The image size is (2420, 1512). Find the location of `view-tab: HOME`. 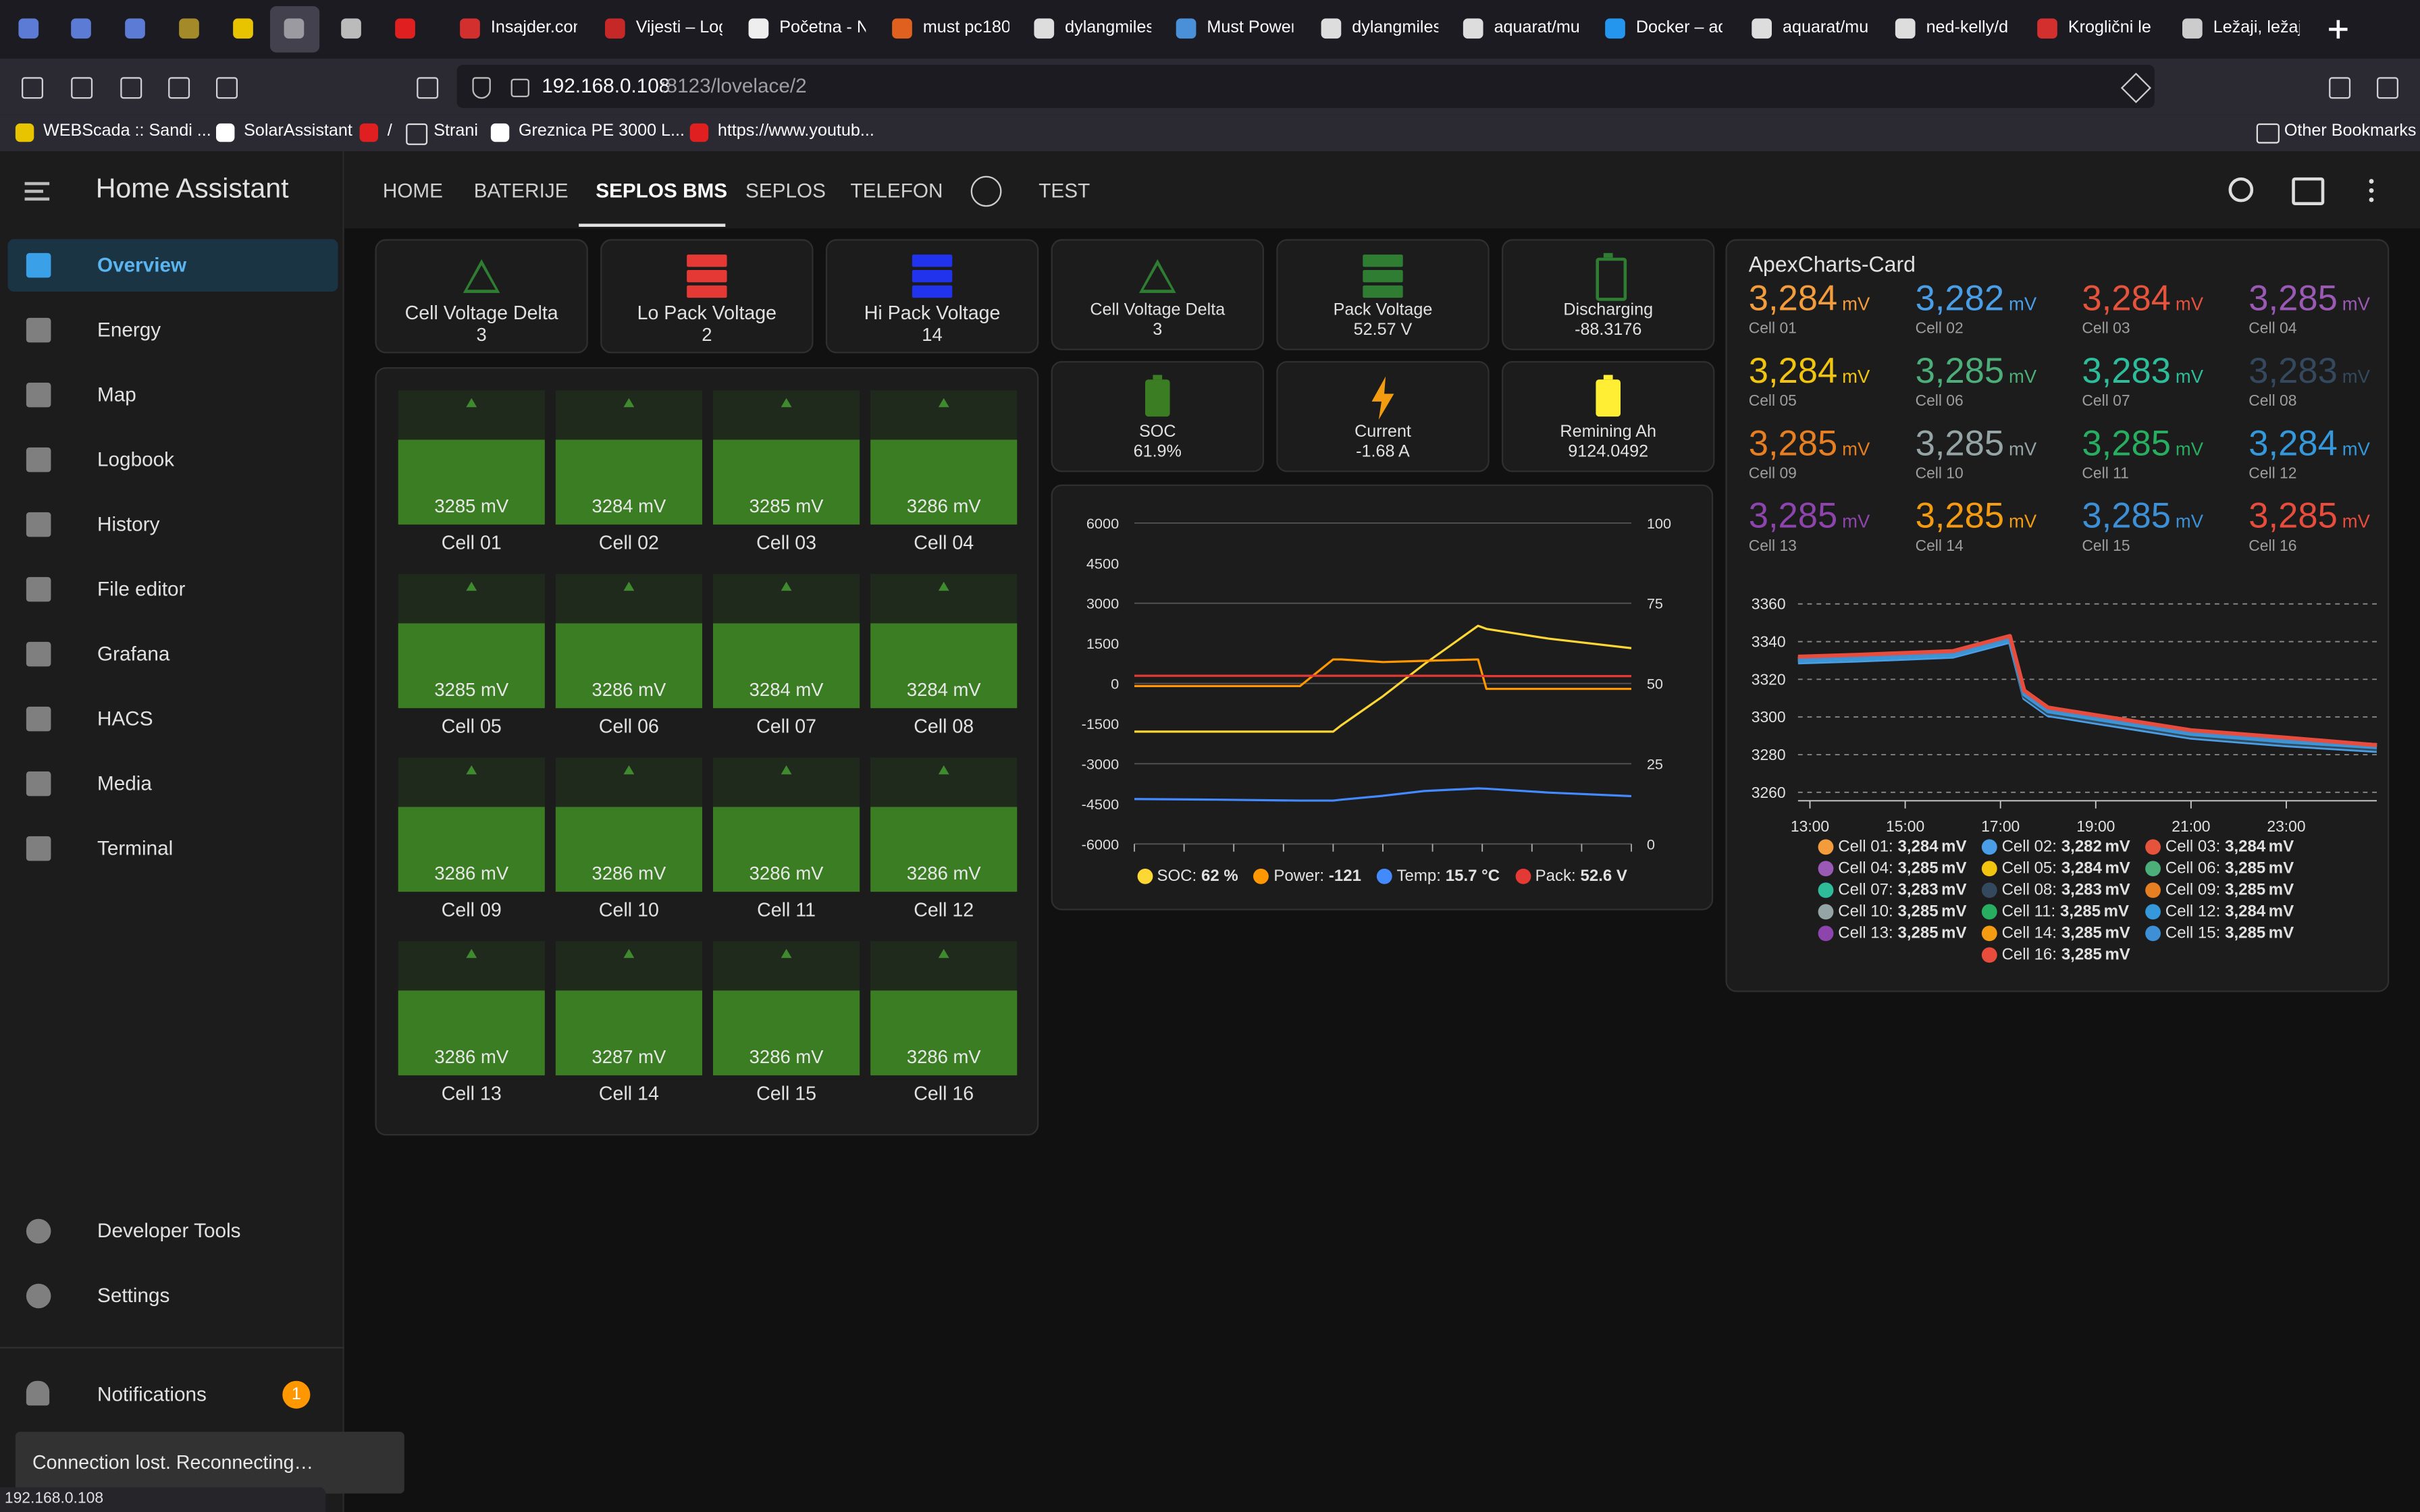

view-tab: HOME is located at coordinates (412, 191).